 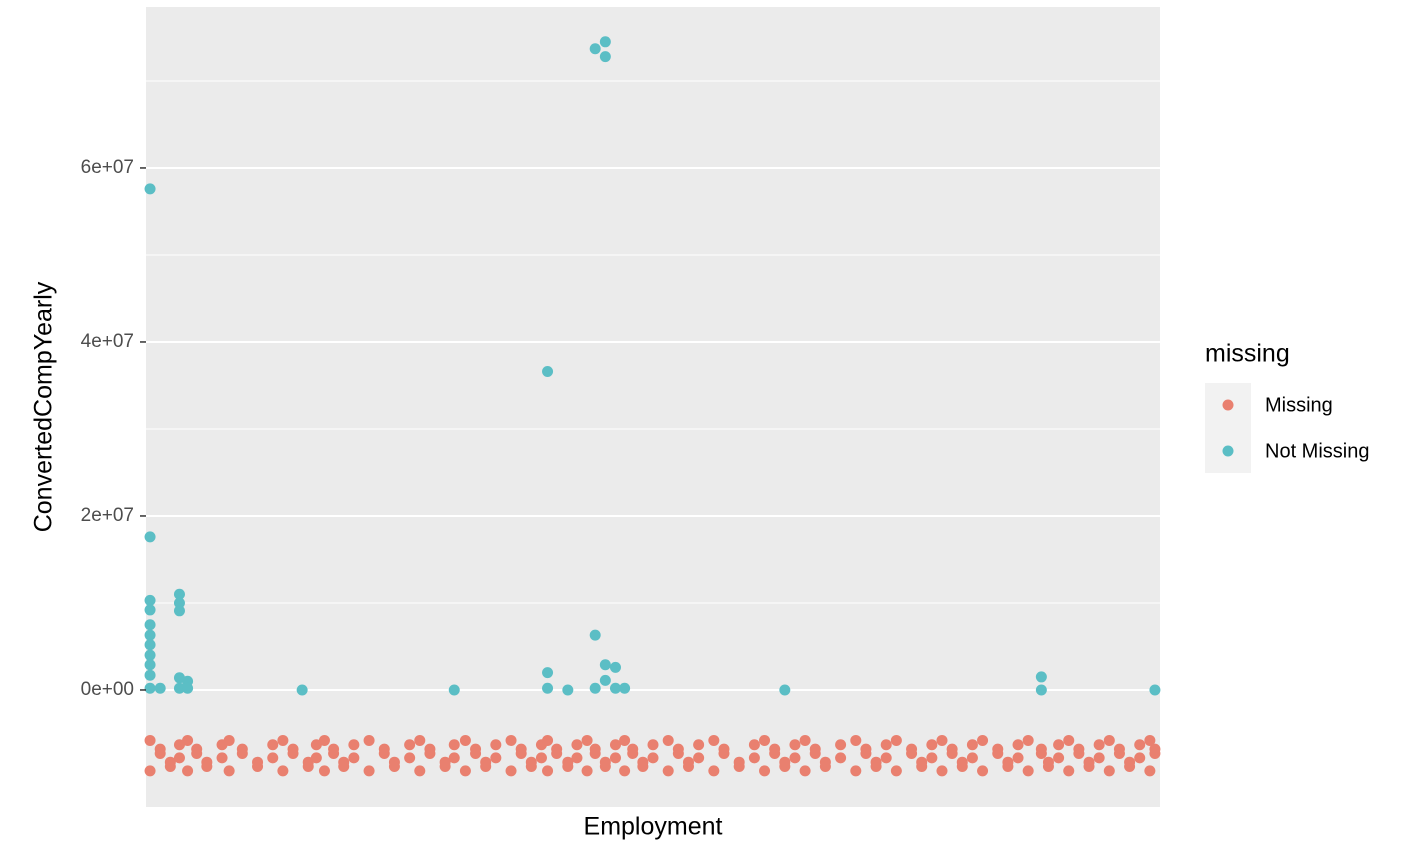 I want to click on legend-label: Missing, so click(x=1299, y=405).